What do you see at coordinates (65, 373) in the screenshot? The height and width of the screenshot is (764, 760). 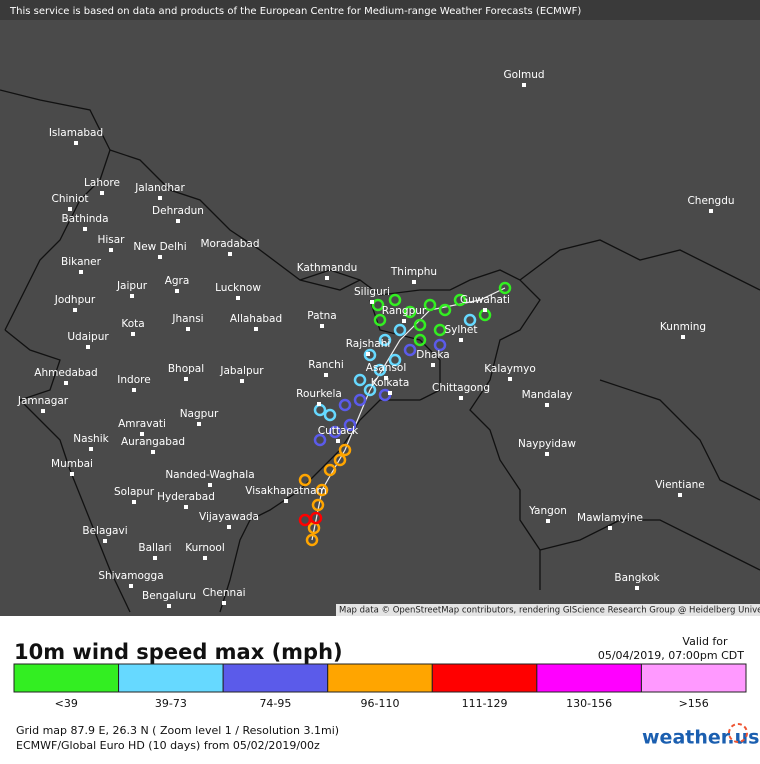 I see `city-label: Ahmedabad` at bounding box center [65, 373].